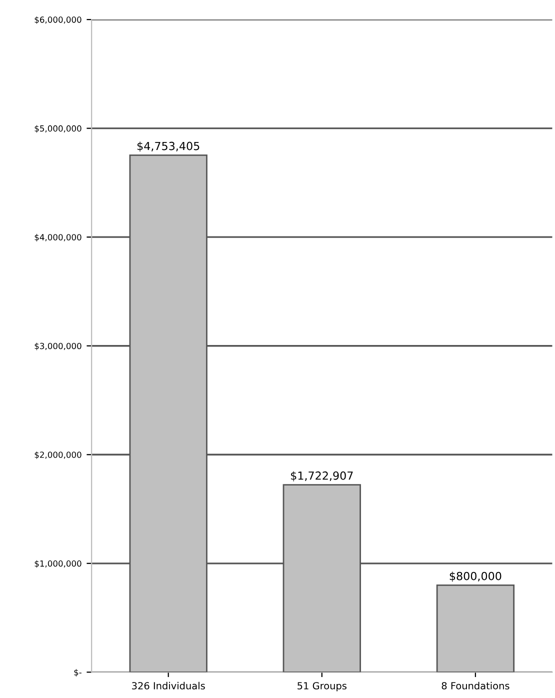 This screenshot has width=555, height=698. What do you see at coordinates (58, 564) in the screenshot?
I see `y-tick-label: $1,000,000` at bounding box center [58, 564].